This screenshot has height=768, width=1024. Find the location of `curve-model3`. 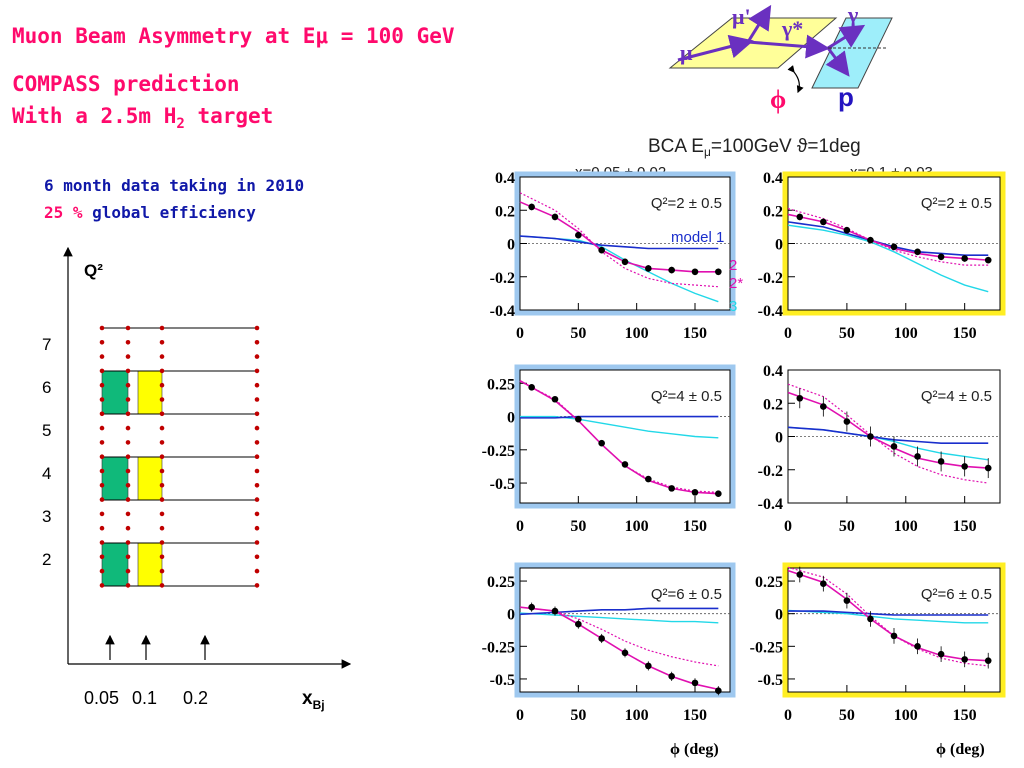

curve-model3 is located at coordinates (888, 616).